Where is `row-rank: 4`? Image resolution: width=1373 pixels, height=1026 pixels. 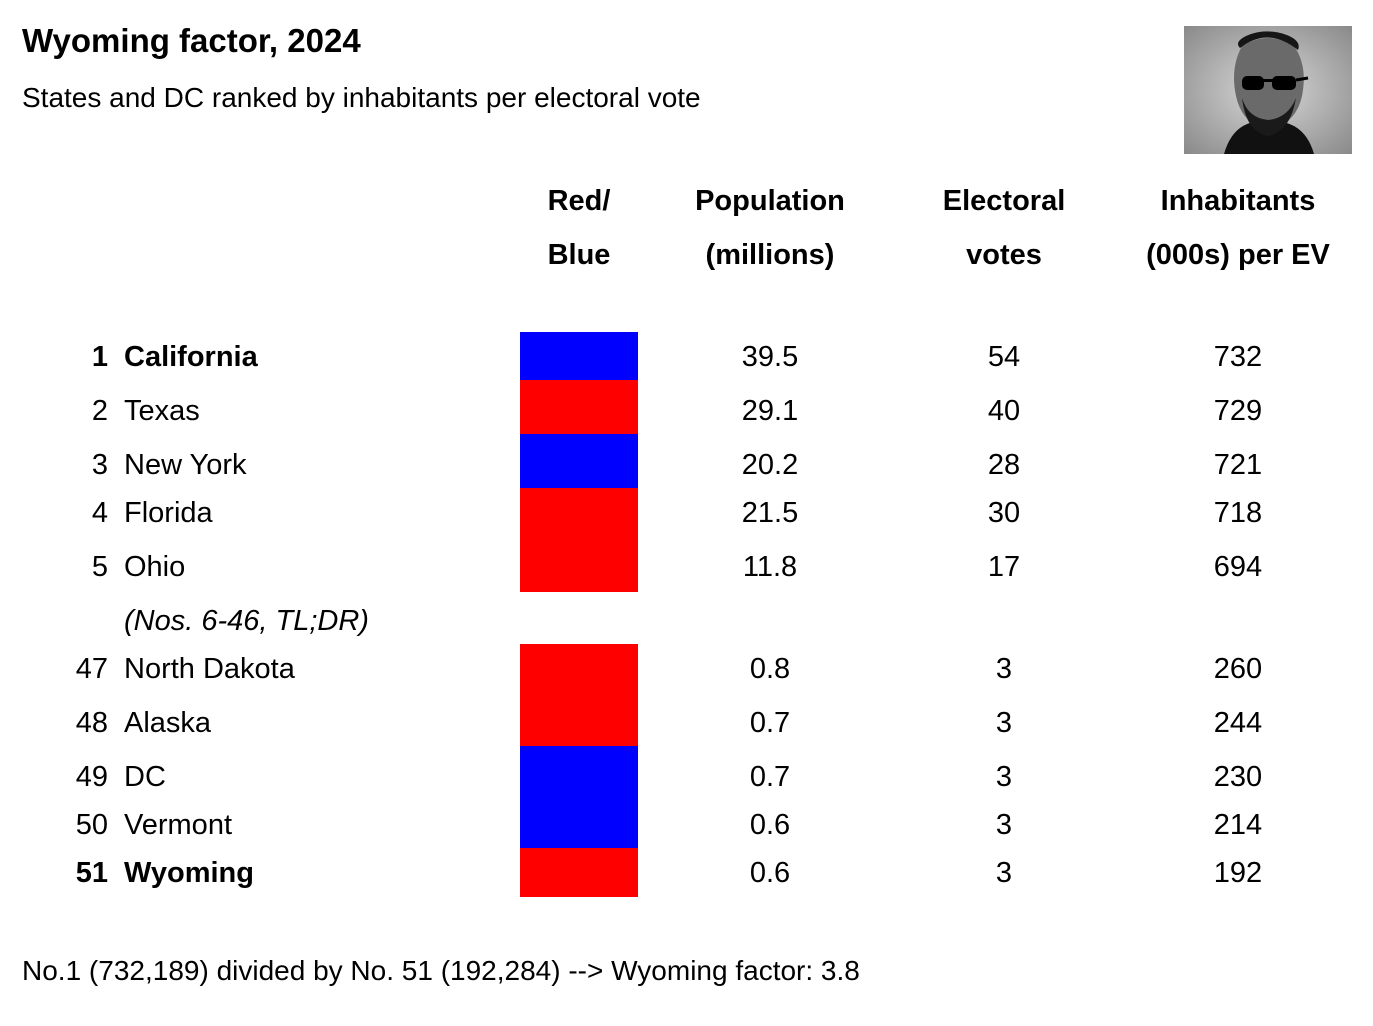 row-rank: 4 is located at coordinates (99, 513).